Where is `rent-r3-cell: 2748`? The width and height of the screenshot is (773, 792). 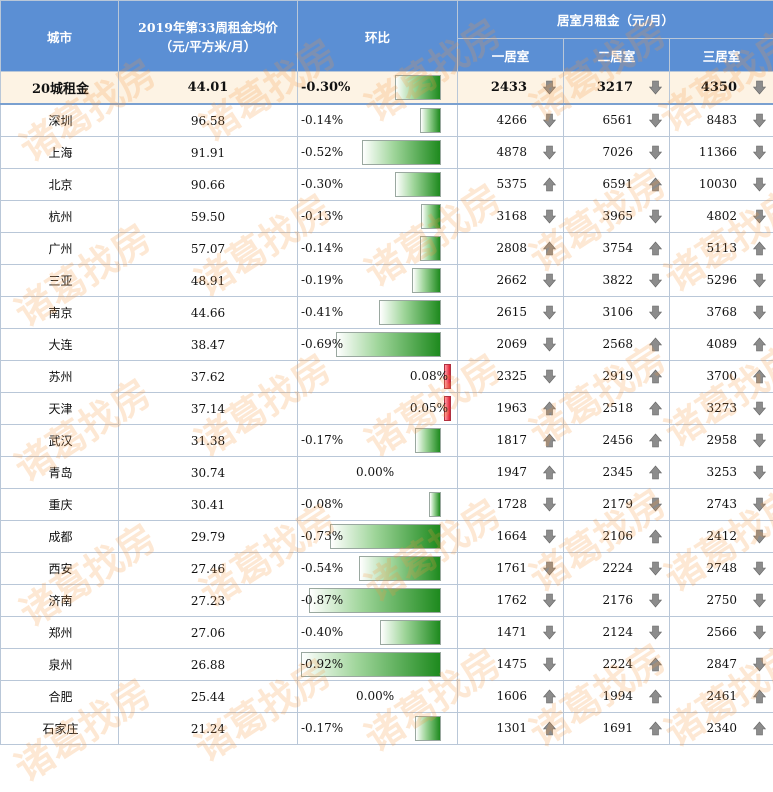 rent-r3-cell: 2748 is located at coordinates (721, 569).